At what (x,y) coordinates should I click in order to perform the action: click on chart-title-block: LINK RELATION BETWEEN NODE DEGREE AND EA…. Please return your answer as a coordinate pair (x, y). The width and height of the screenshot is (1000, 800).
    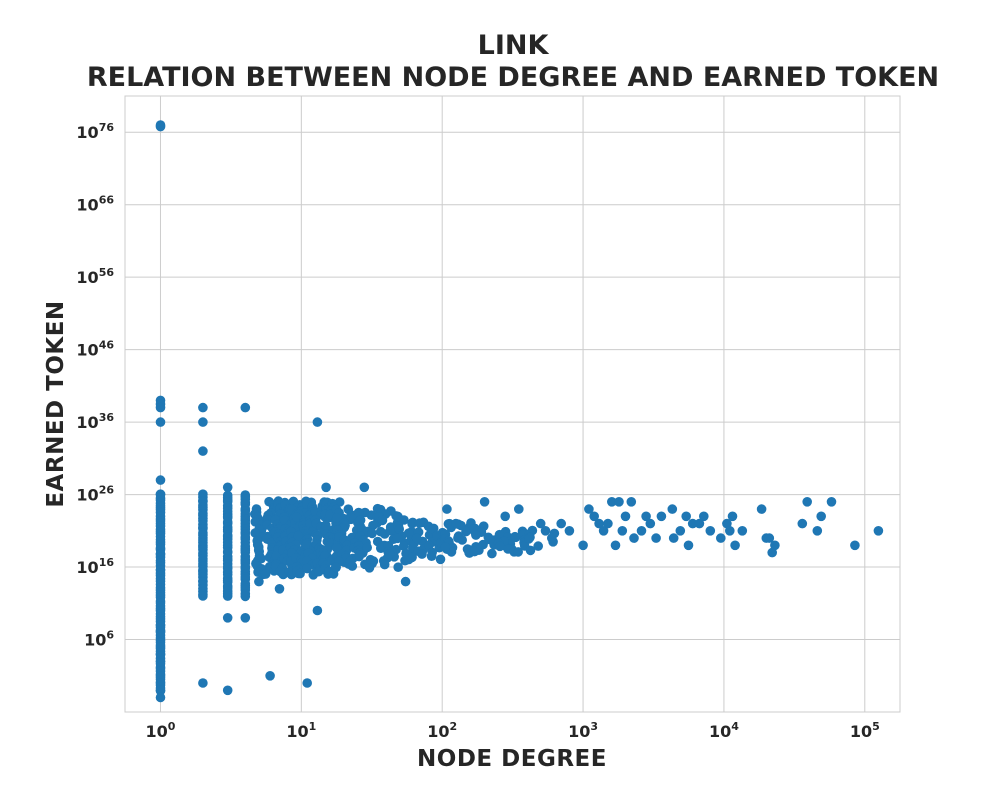
    Looking at the image, I should click on (500, 62).